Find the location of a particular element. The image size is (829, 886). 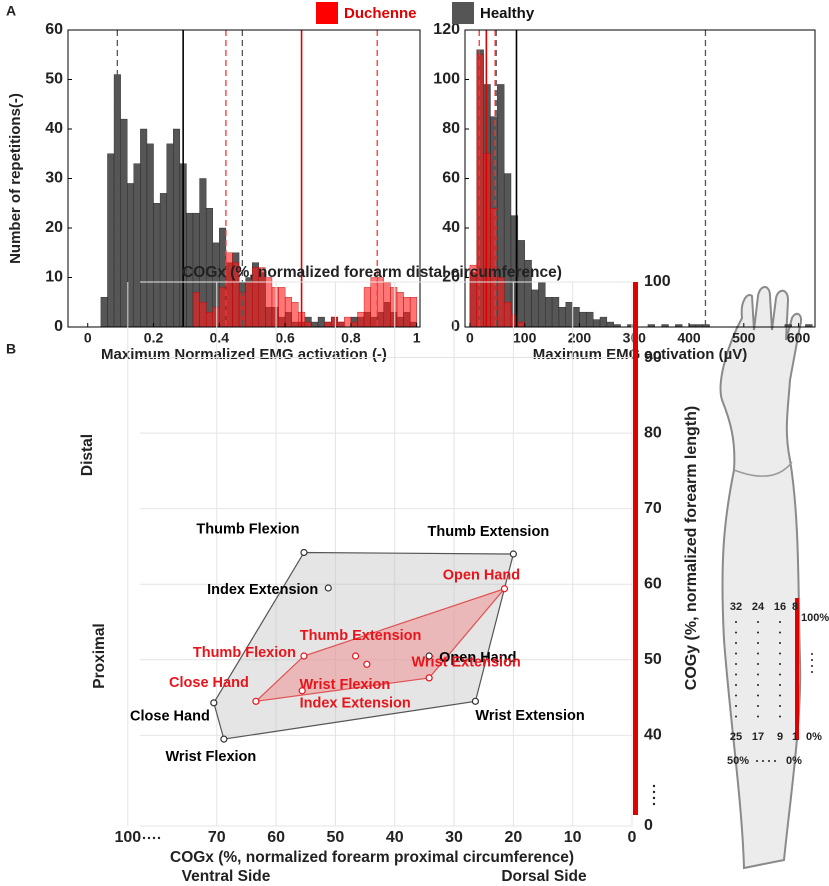

x-tick-label: 200 is located at coordinates (580, 338).